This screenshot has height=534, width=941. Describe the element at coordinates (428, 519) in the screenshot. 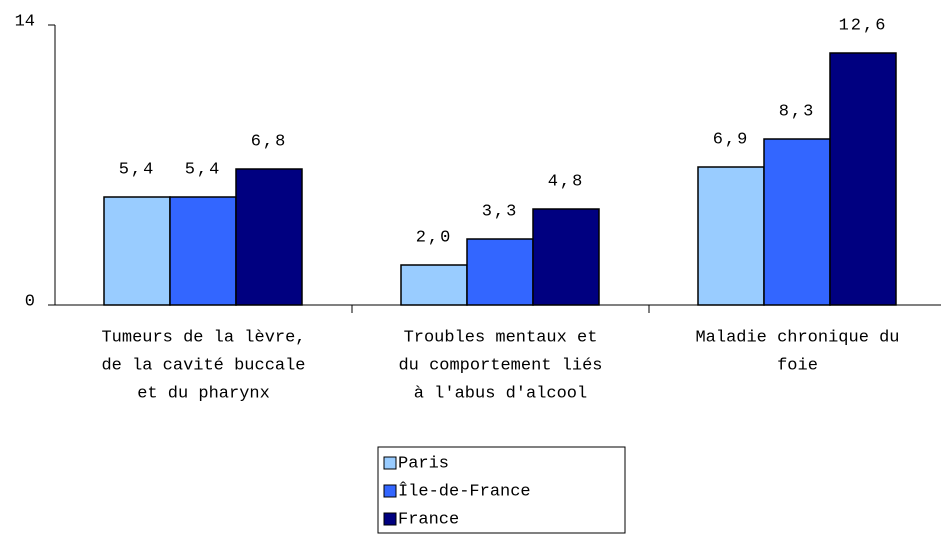

I see `legend-label: France` at that location.